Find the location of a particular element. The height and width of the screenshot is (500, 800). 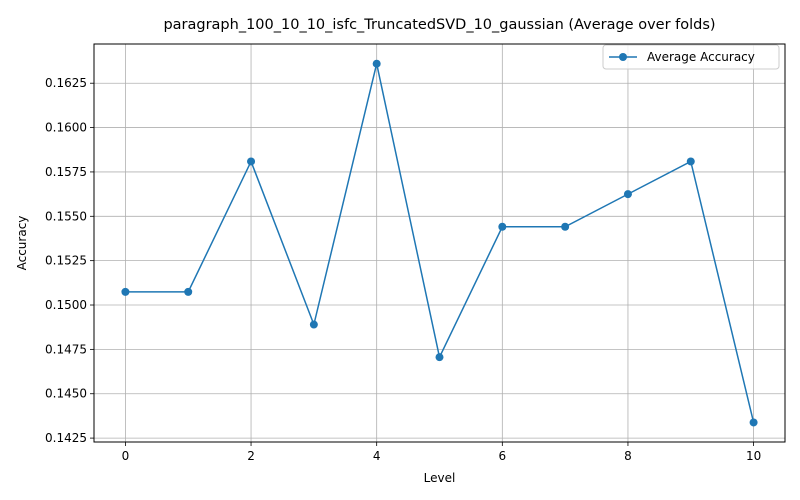

x-tick-label: 0 is located at coordinates (126, 456).